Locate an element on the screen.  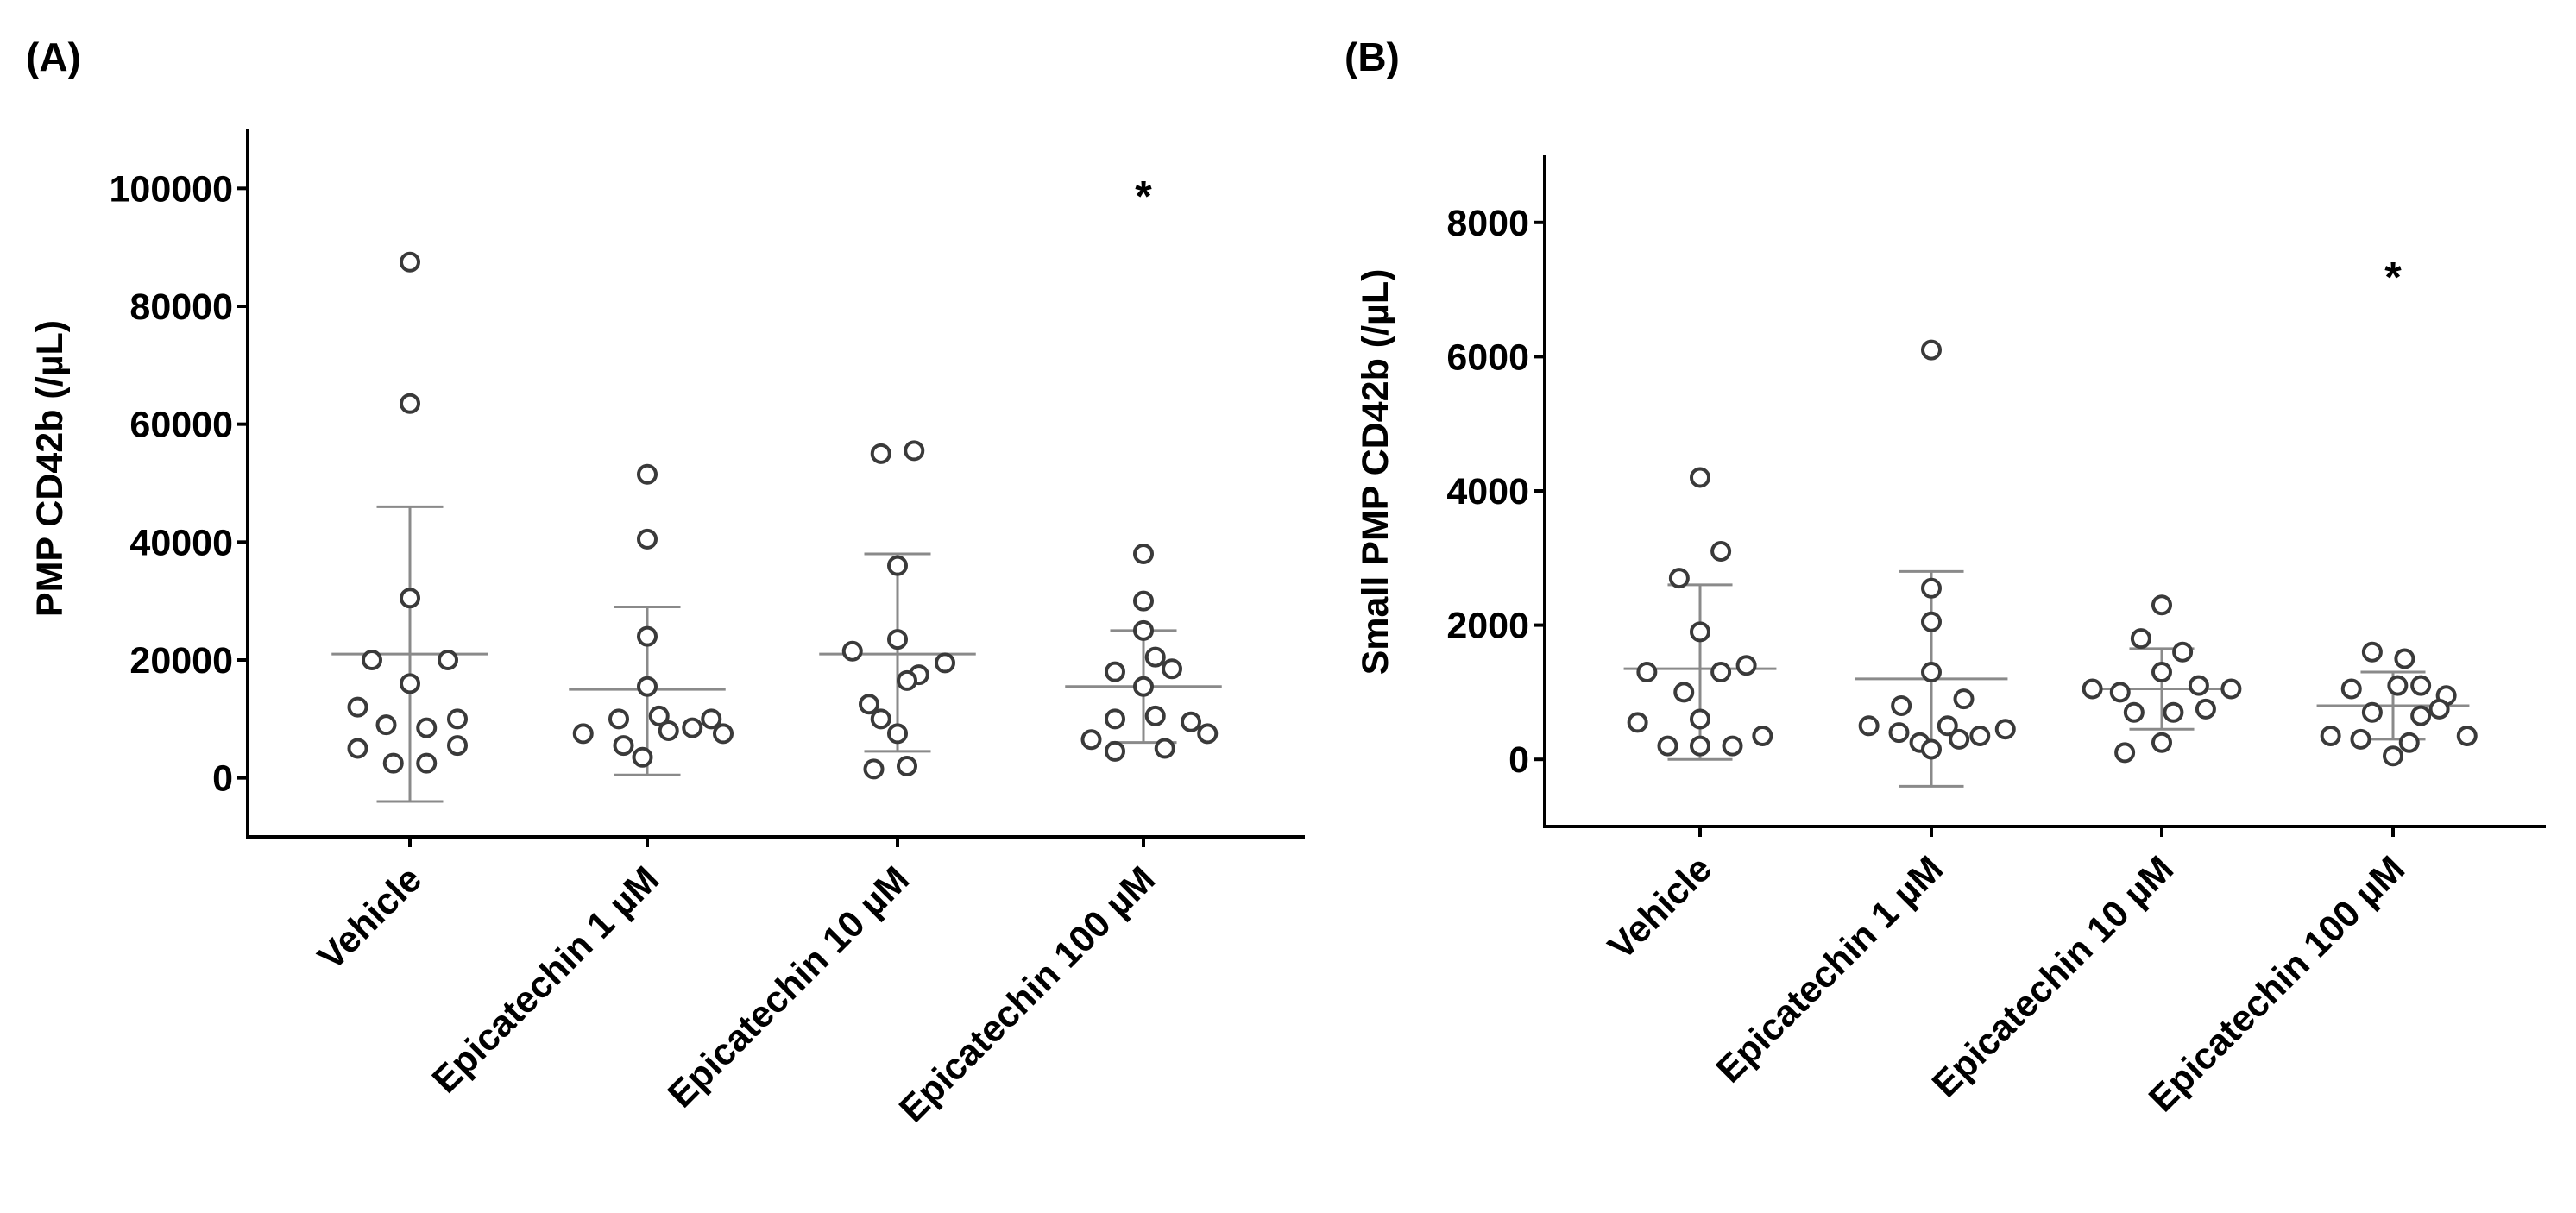
y-tick-label: 80000 is located at coordinates (181, 307).